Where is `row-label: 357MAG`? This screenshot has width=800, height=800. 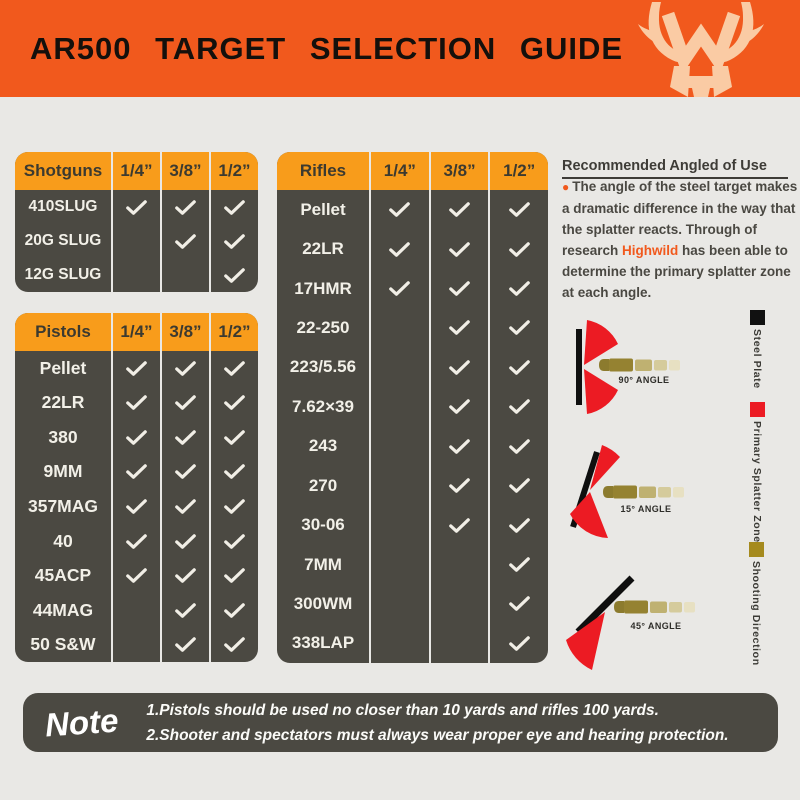 row-label: 357MAG is located at coordinates (63, 506).